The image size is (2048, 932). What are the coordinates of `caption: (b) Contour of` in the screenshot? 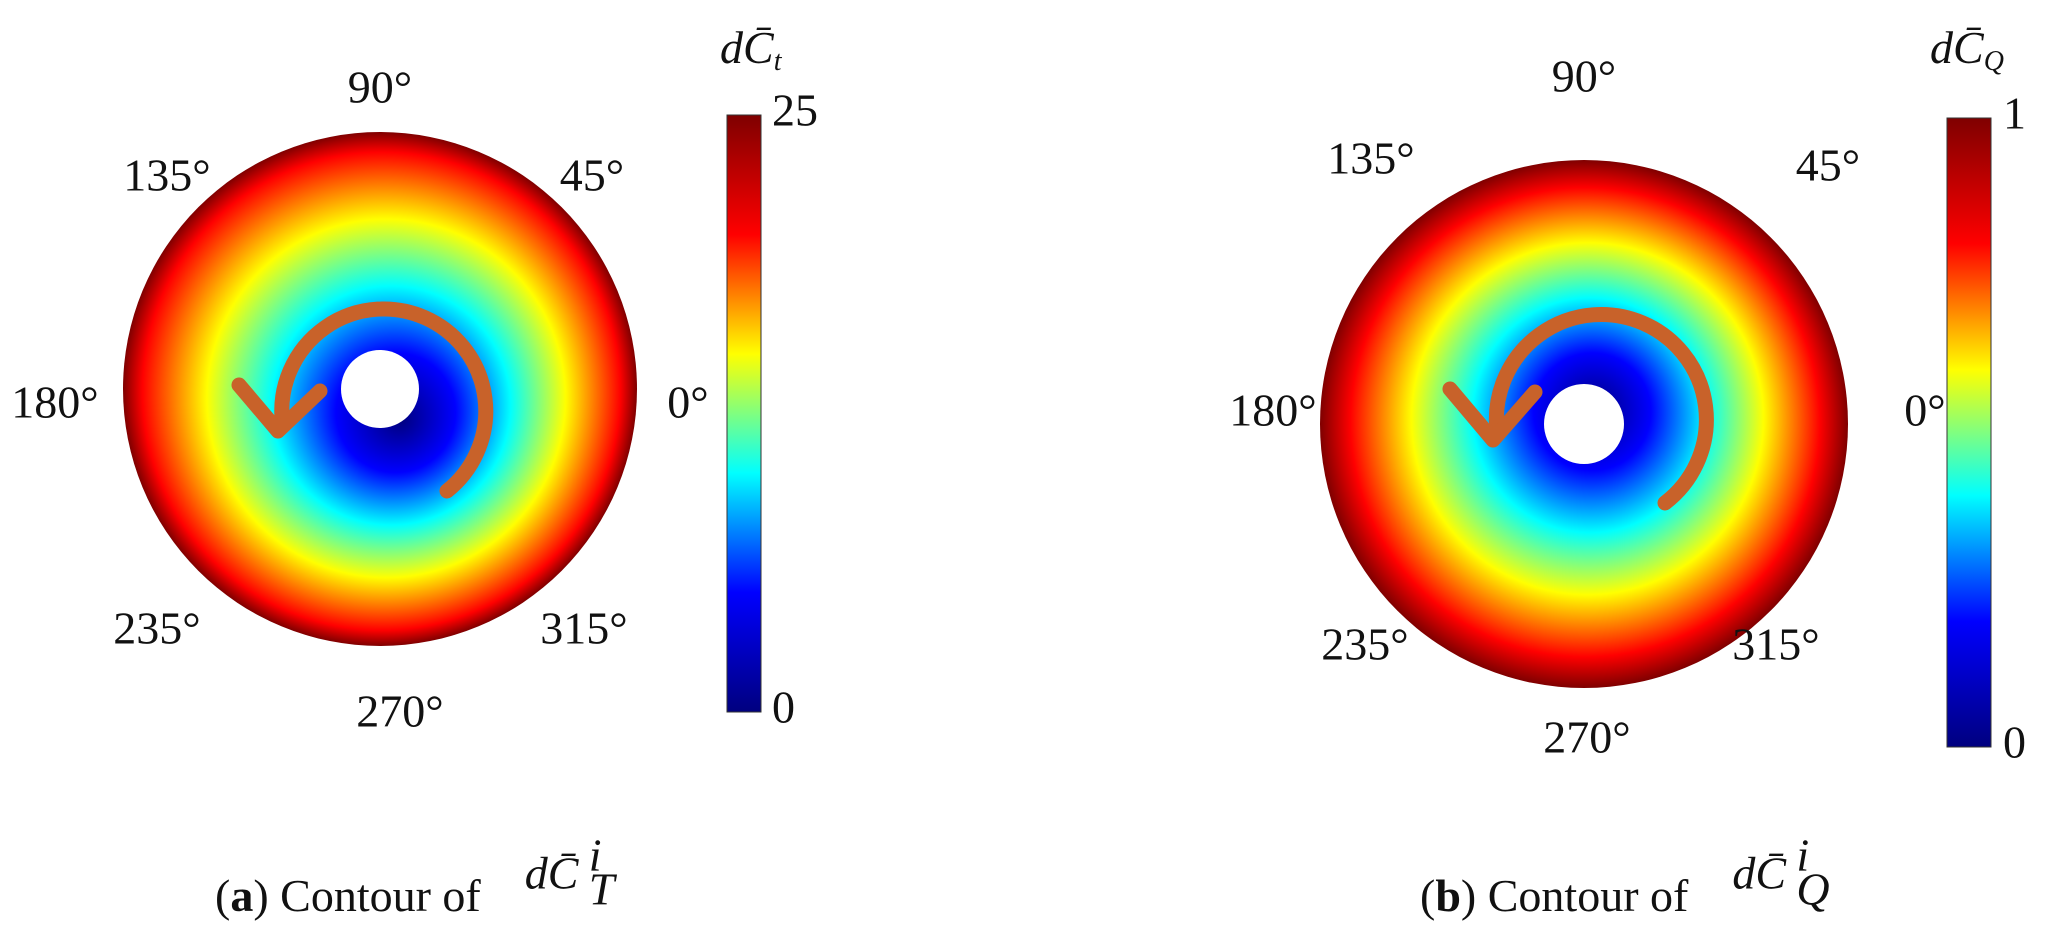 It's located at (1554, 895).